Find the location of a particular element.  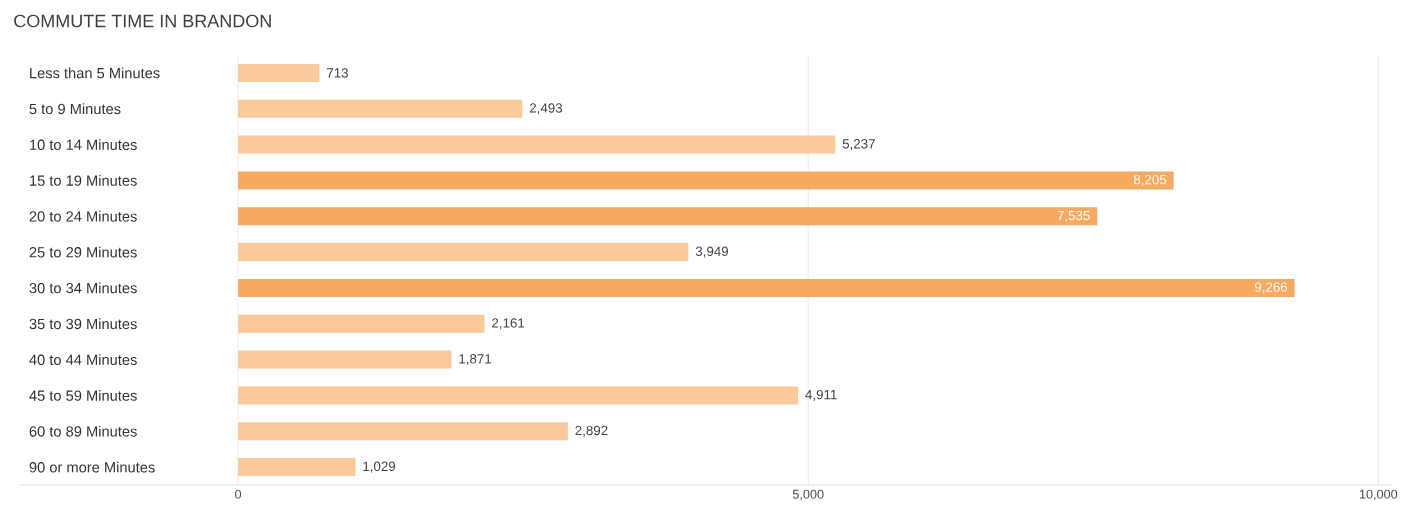

y-tick-label: 90 or more Minutes is located at coordinates (92, 467).